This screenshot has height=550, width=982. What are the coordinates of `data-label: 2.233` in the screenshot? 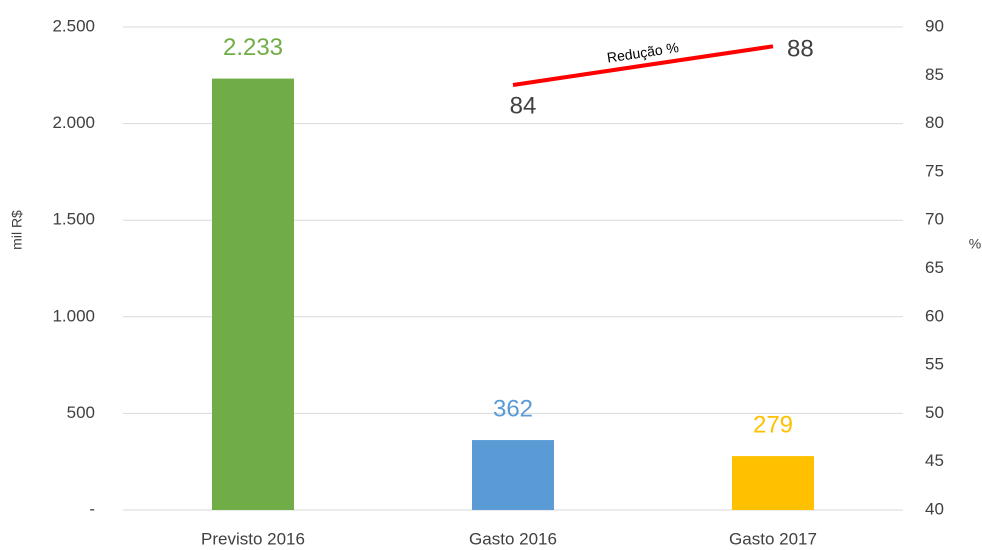 It's located at (253, 47).